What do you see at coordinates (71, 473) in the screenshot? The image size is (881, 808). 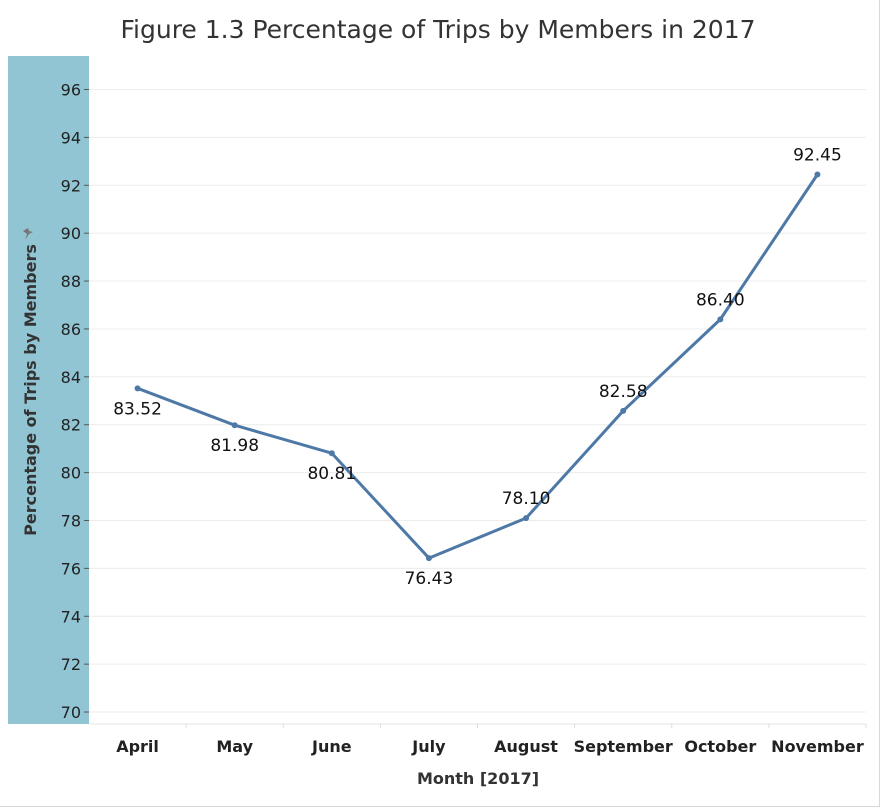 I see `y-tick-label: 80` at bounding box center [71, 473].